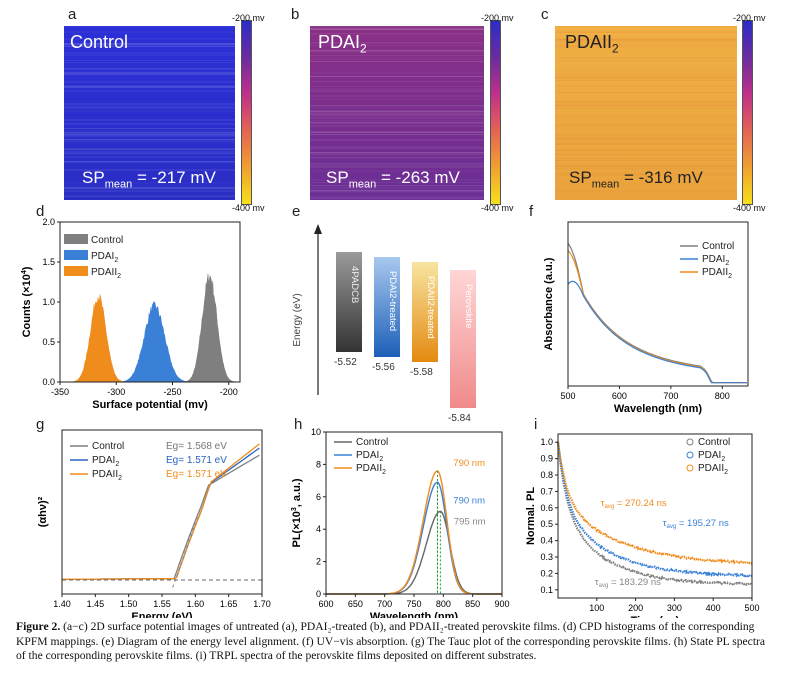  What do you see at coordinates (295, 14) in the screenshot?
I see `panel-letter-b: b` at bounding box center [295, 14].